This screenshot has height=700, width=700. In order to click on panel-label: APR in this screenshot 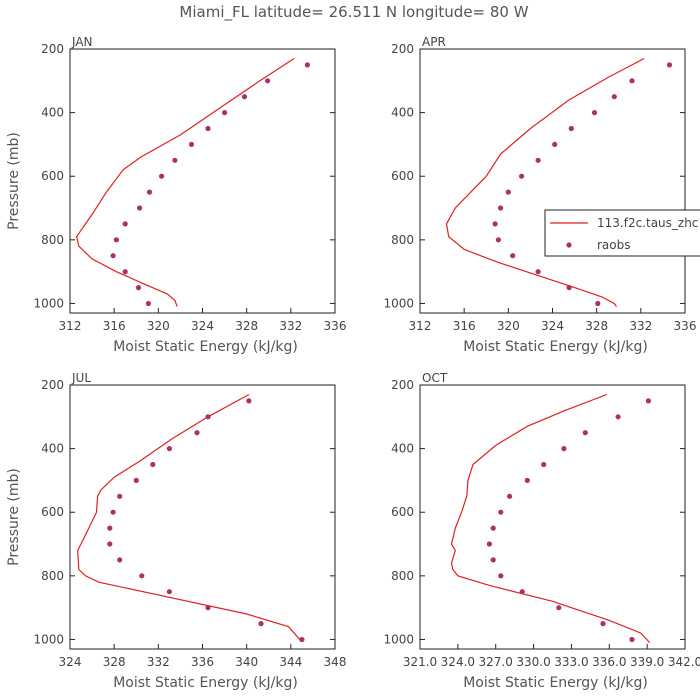, I will do `click(434, 42)`.